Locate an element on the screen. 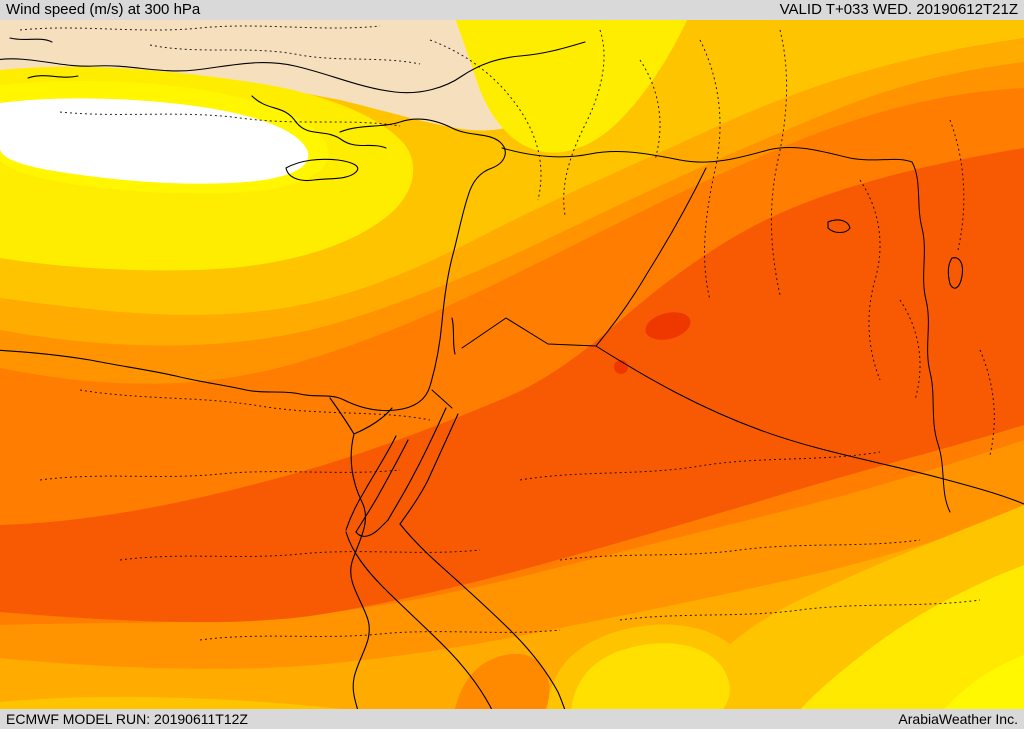 This screenshot has width=1024, height=729. coastline-aegean is located at coordinates (319, 122).